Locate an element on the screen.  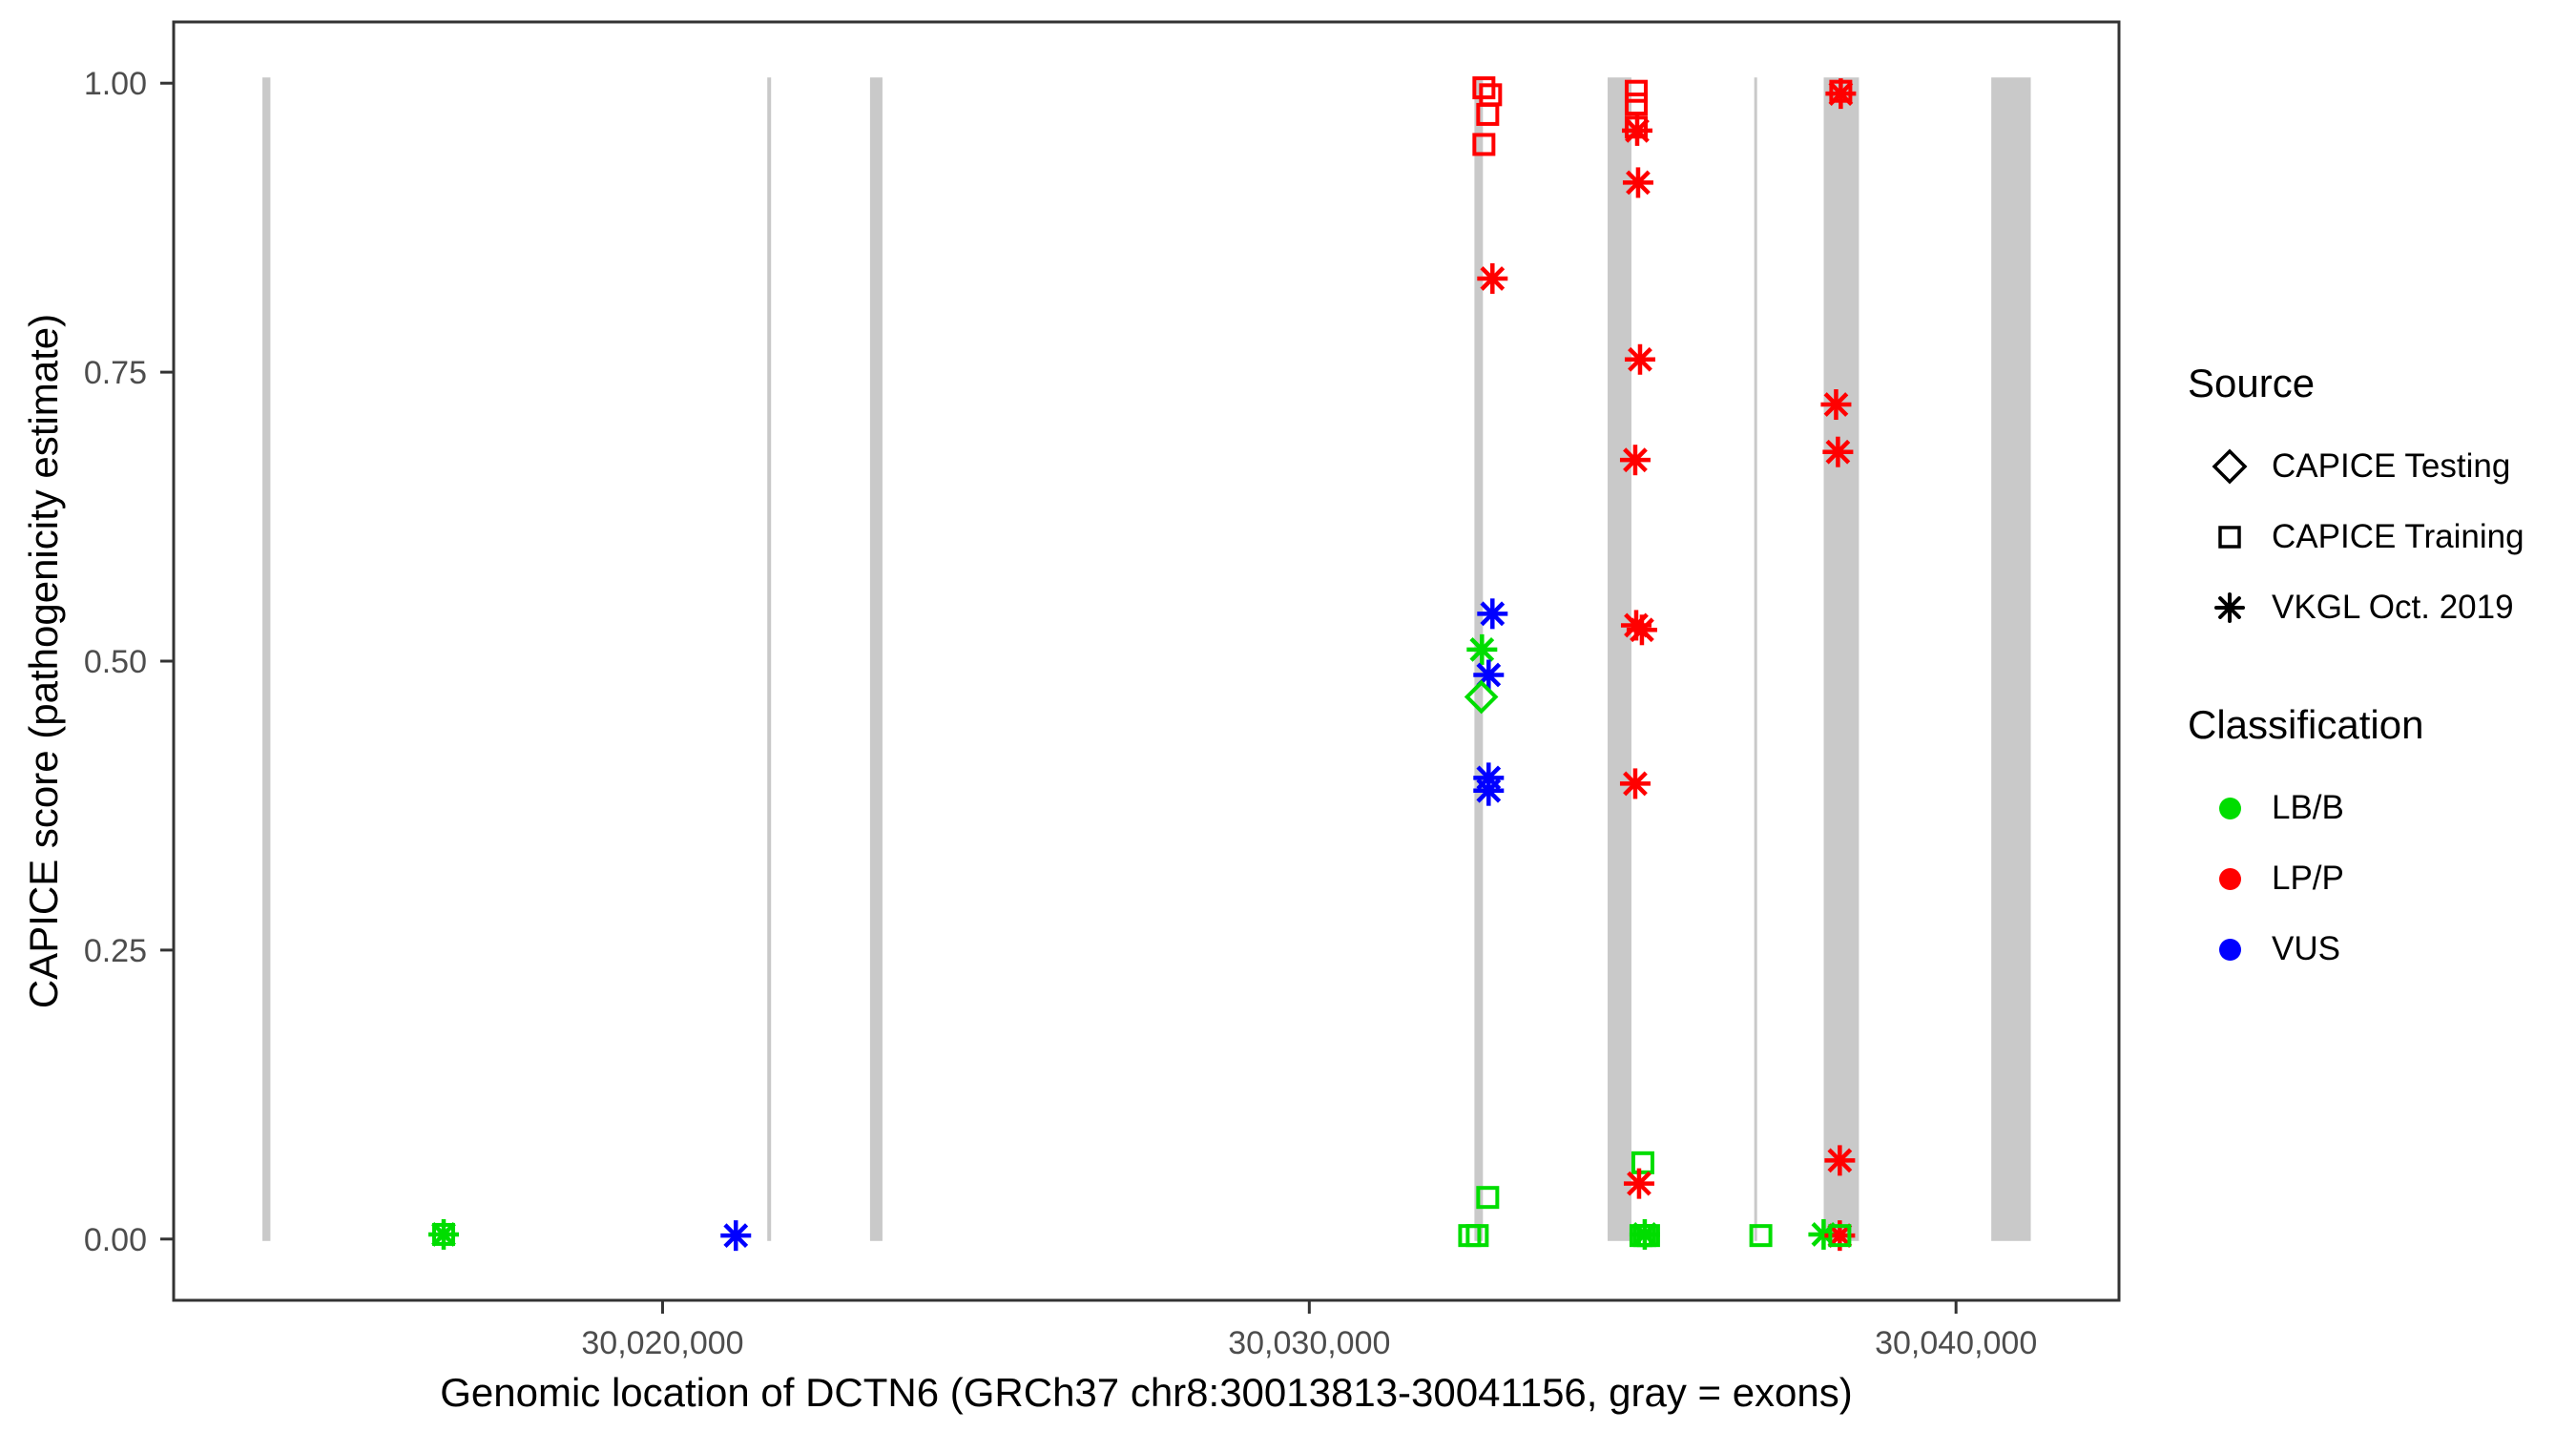
asterisk-icon is located at coordinates (2230, 608).